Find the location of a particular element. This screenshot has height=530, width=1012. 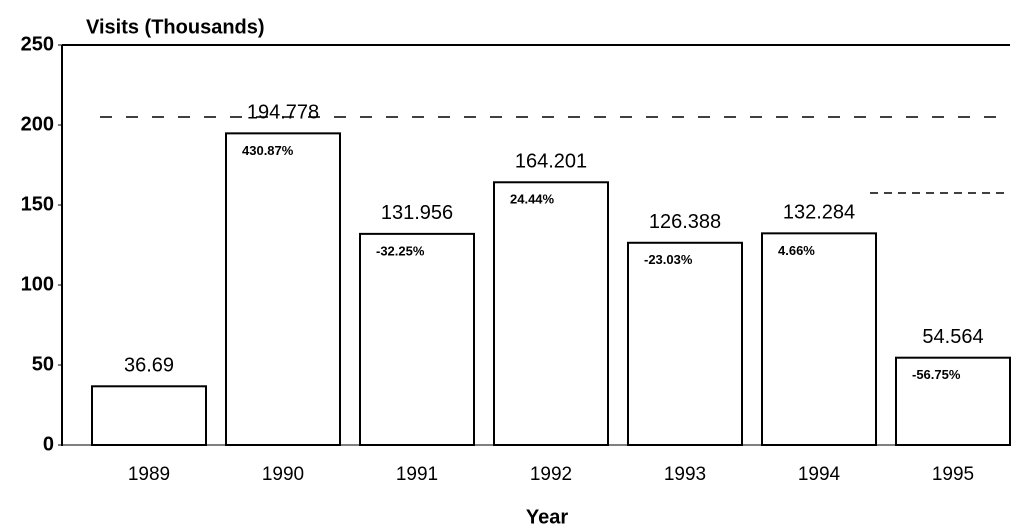

value-label: 36.69 is located at coordinates (149, 366).